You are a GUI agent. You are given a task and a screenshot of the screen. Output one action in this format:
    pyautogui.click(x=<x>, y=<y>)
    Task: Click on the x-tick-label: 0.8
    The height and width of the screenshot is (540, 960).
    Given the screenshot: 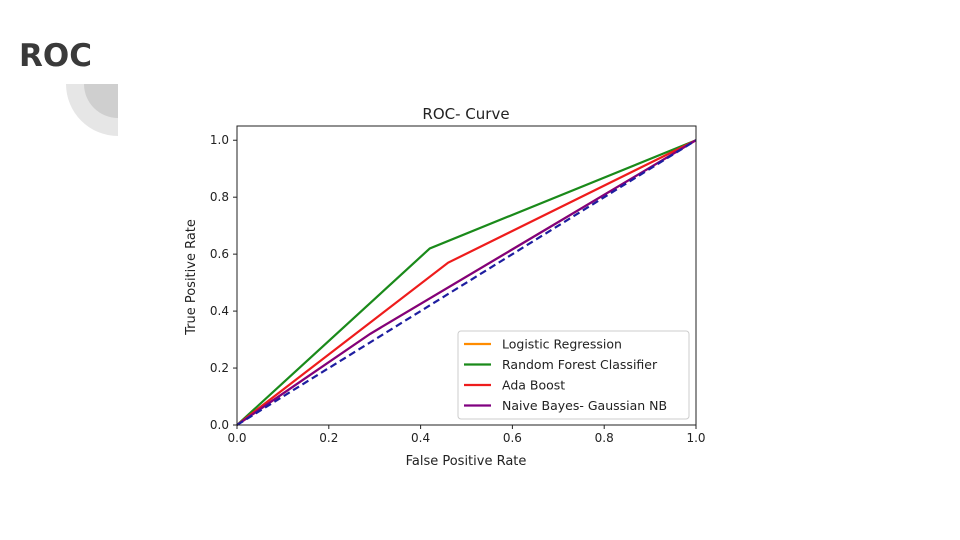 What is the action you would take?
    pyautogui.click(x=604, y=438)
    